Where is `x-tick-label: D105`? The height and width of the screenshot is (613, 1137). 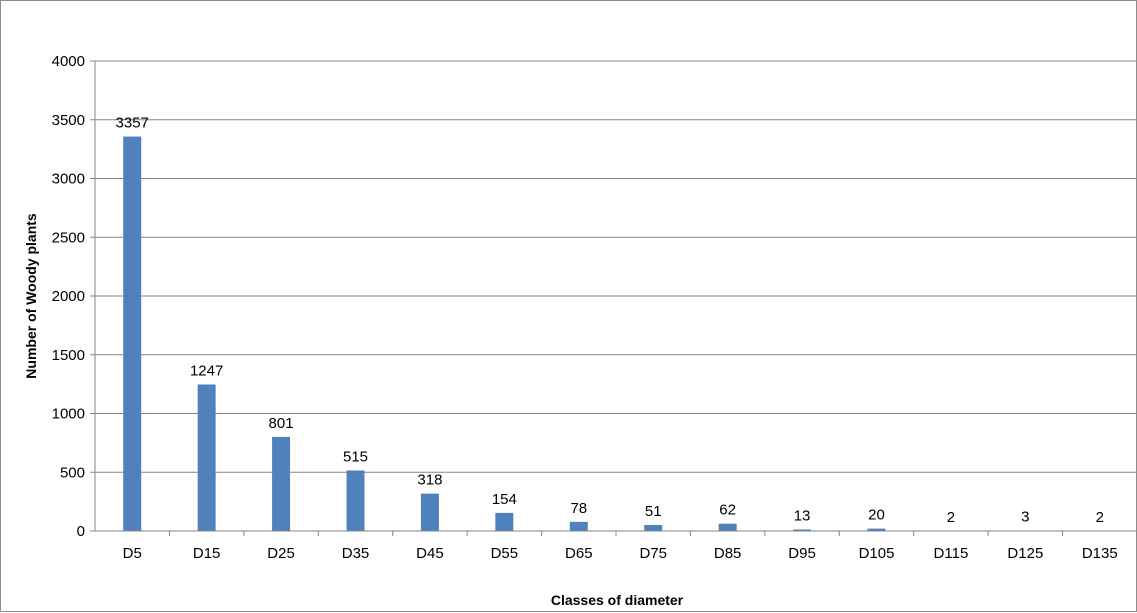 x-tick-label: D105 is located at coordinates (877, 553).